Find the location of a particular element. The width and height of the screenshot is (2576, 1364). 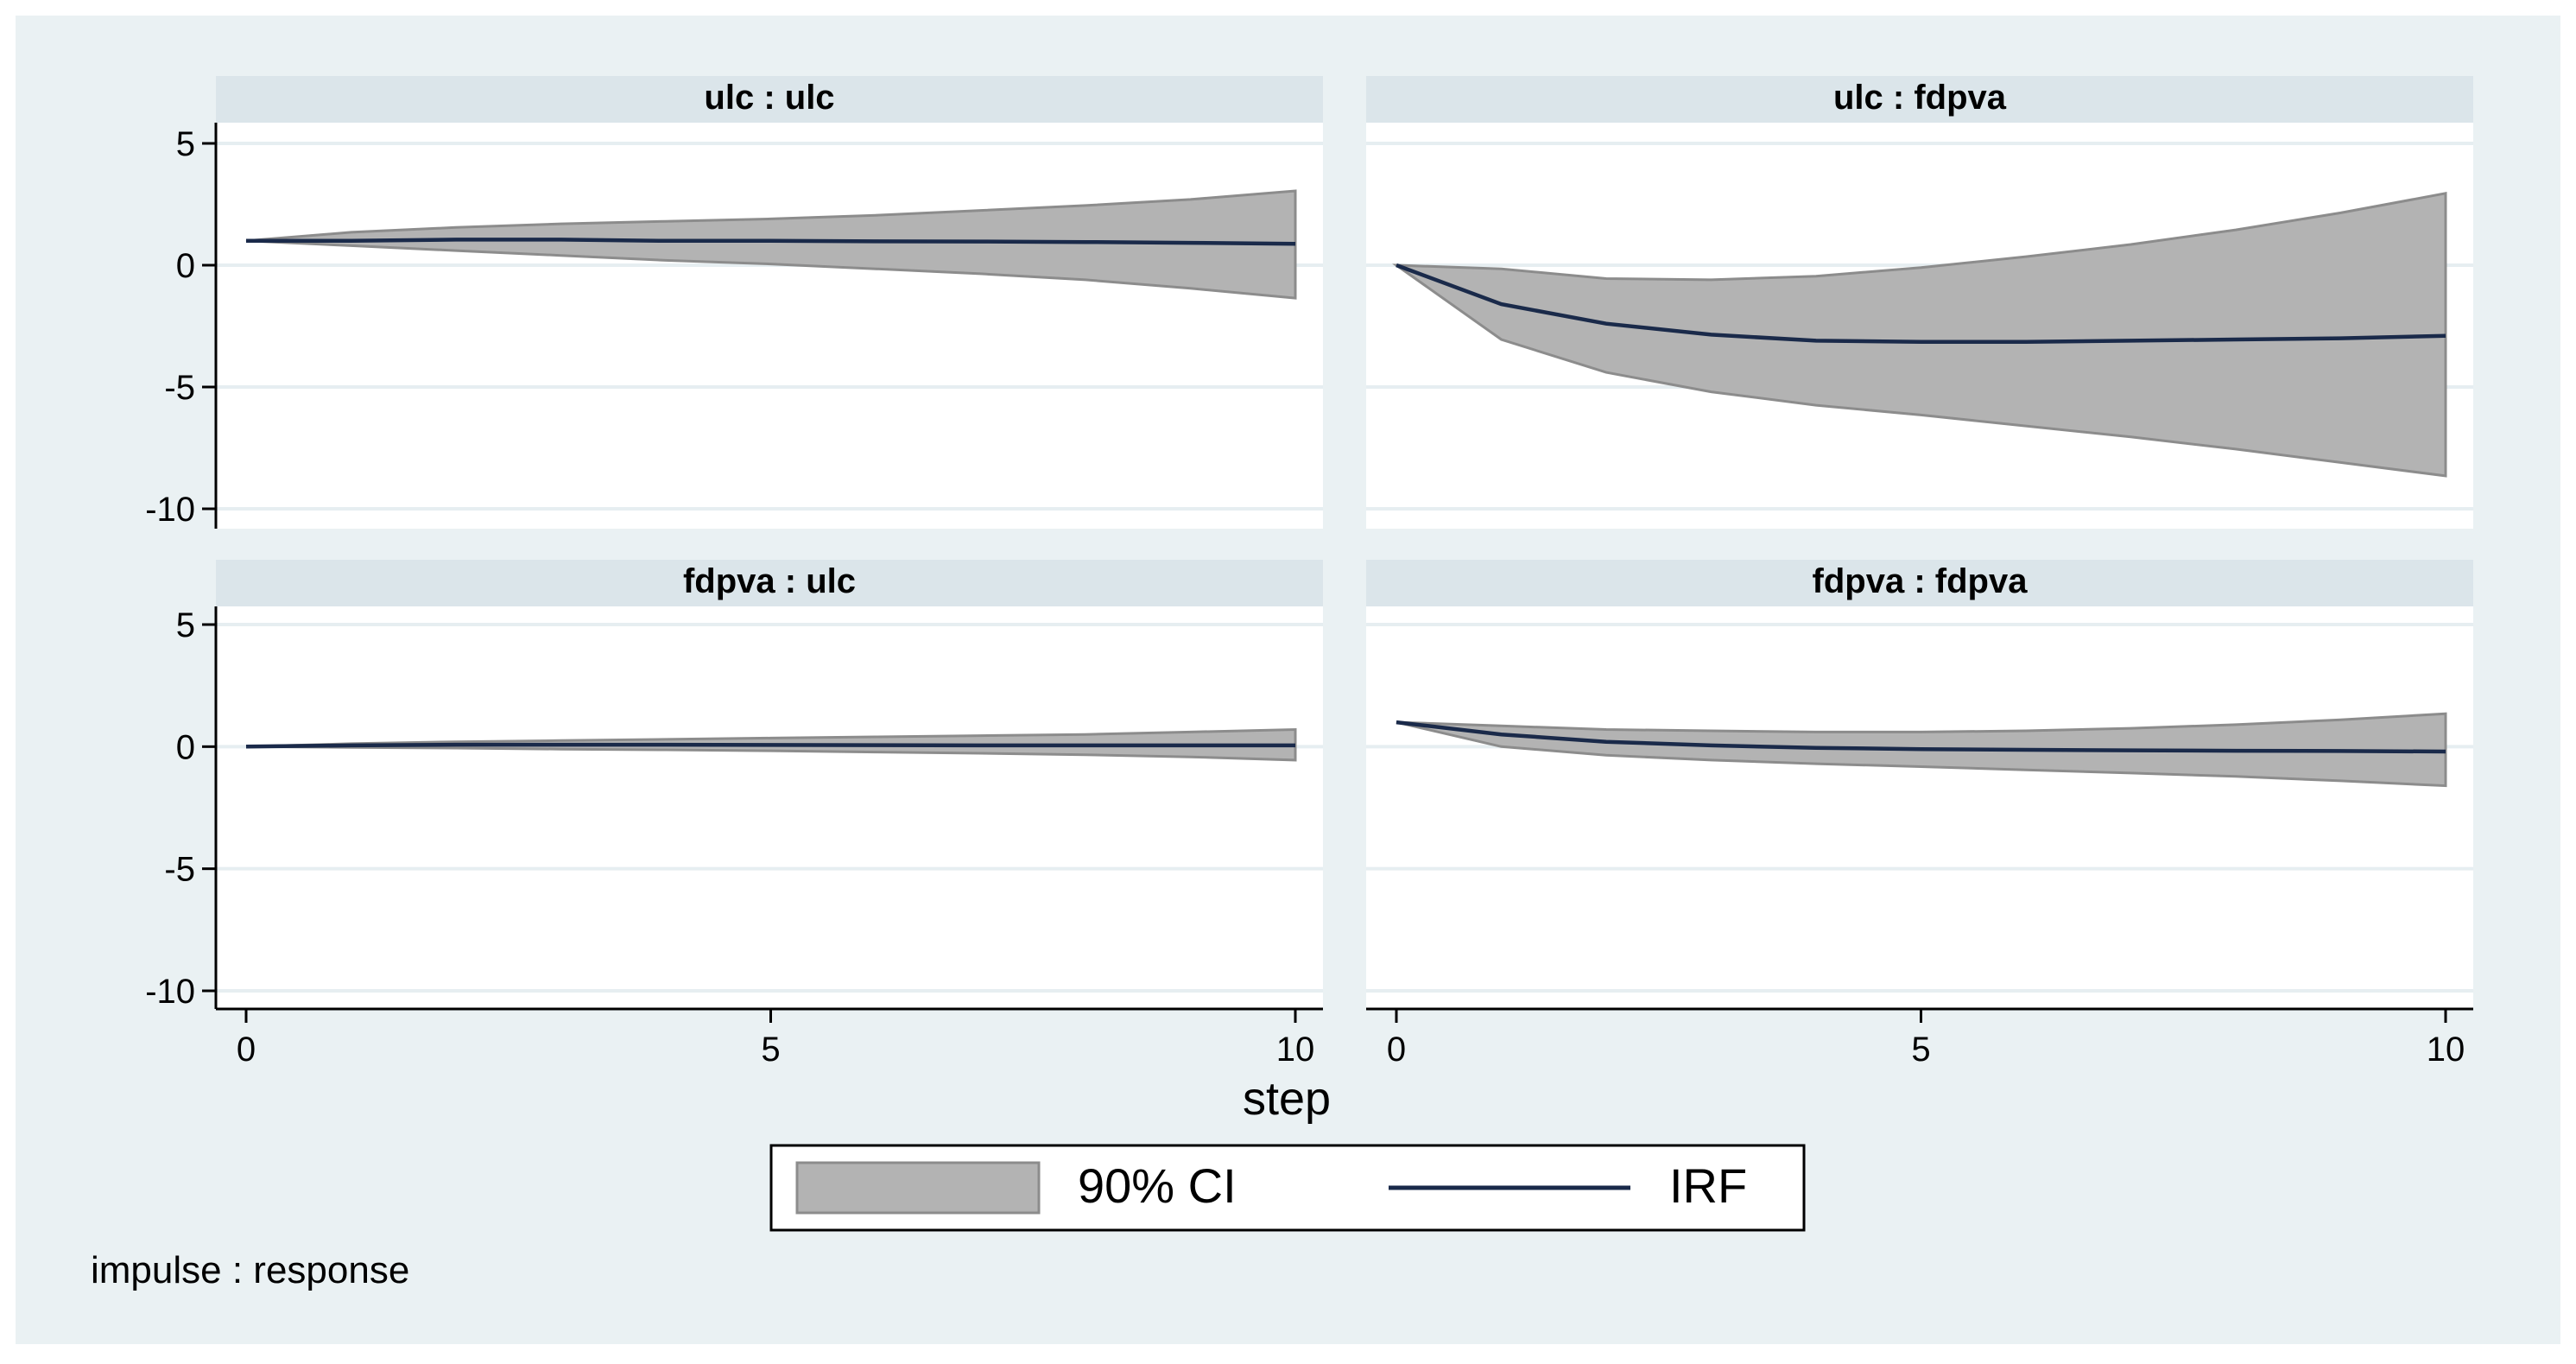

impulse-response-note: impulse : response is located at coordinates (250, 1270).